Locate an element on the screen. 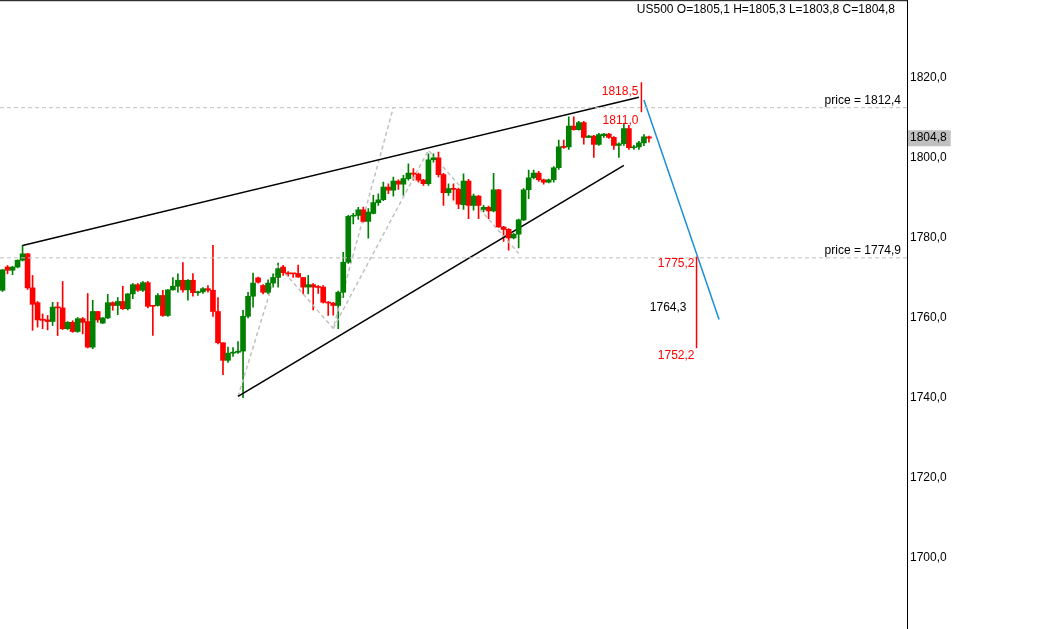 This screenshot has width=1041, height=629. ref-line-label: price = 1812,4 is located at coordinates (863, 100).